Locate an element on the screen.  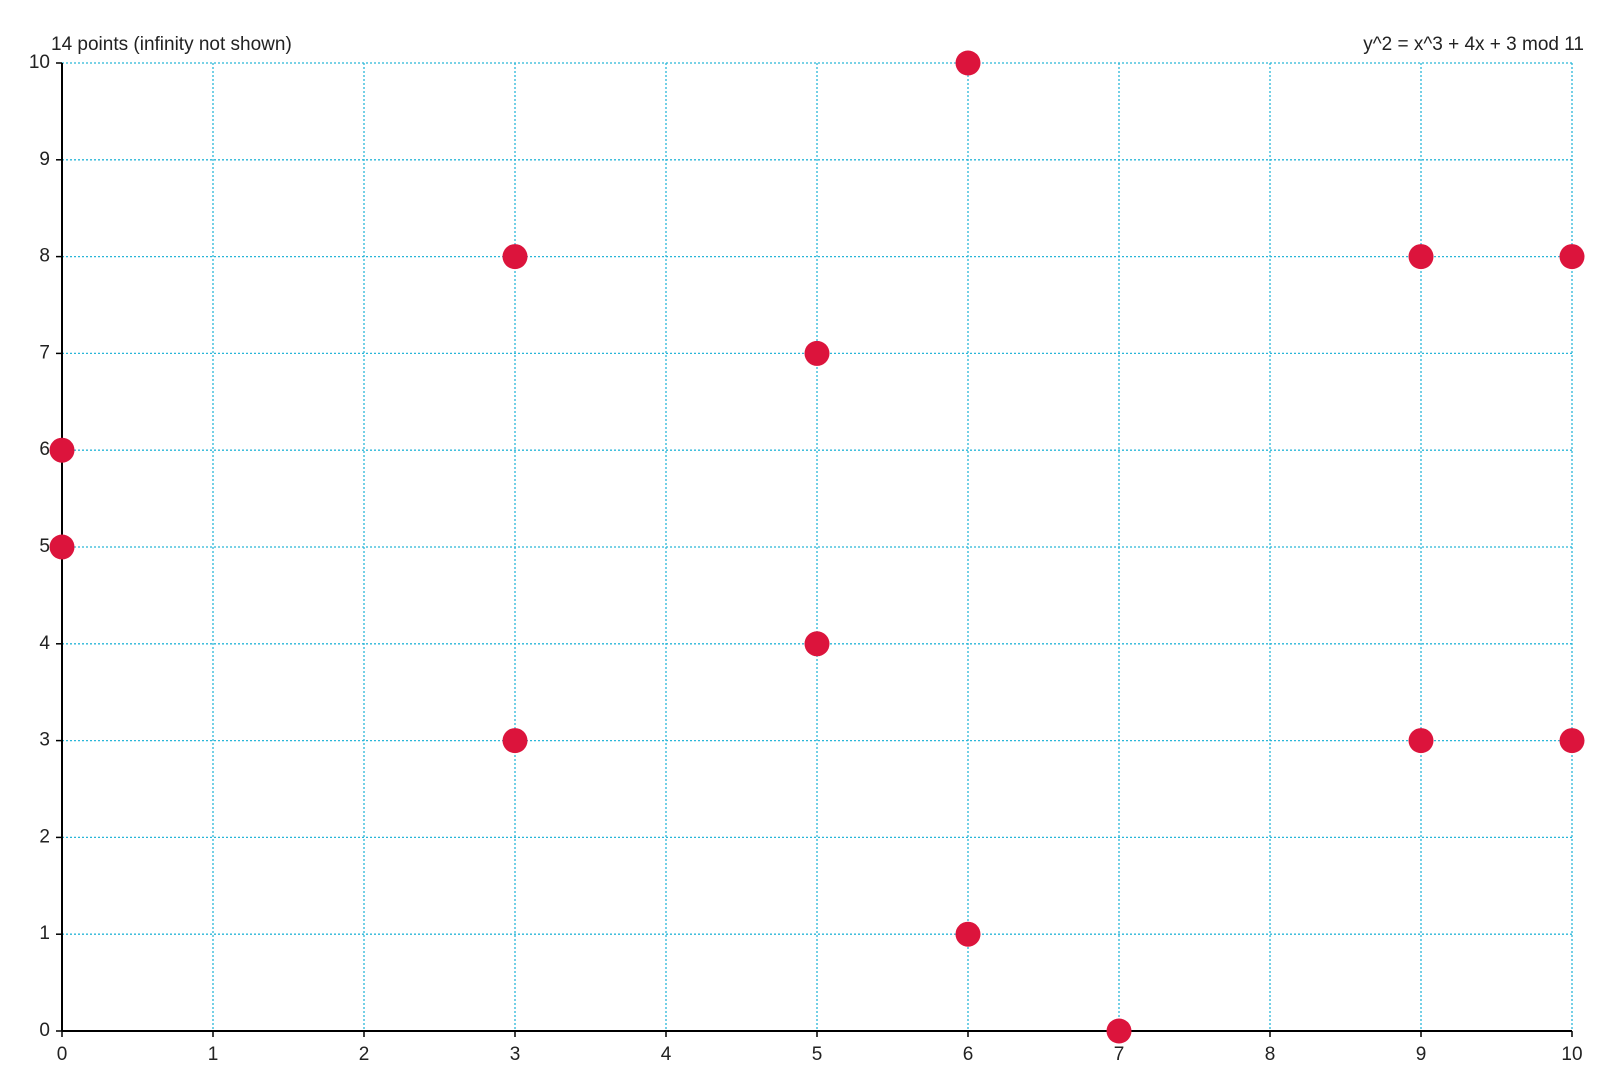
chart-title: y^2 = x^3 + 4x + 3 mod 11 is located at coordinates (1473, 44).